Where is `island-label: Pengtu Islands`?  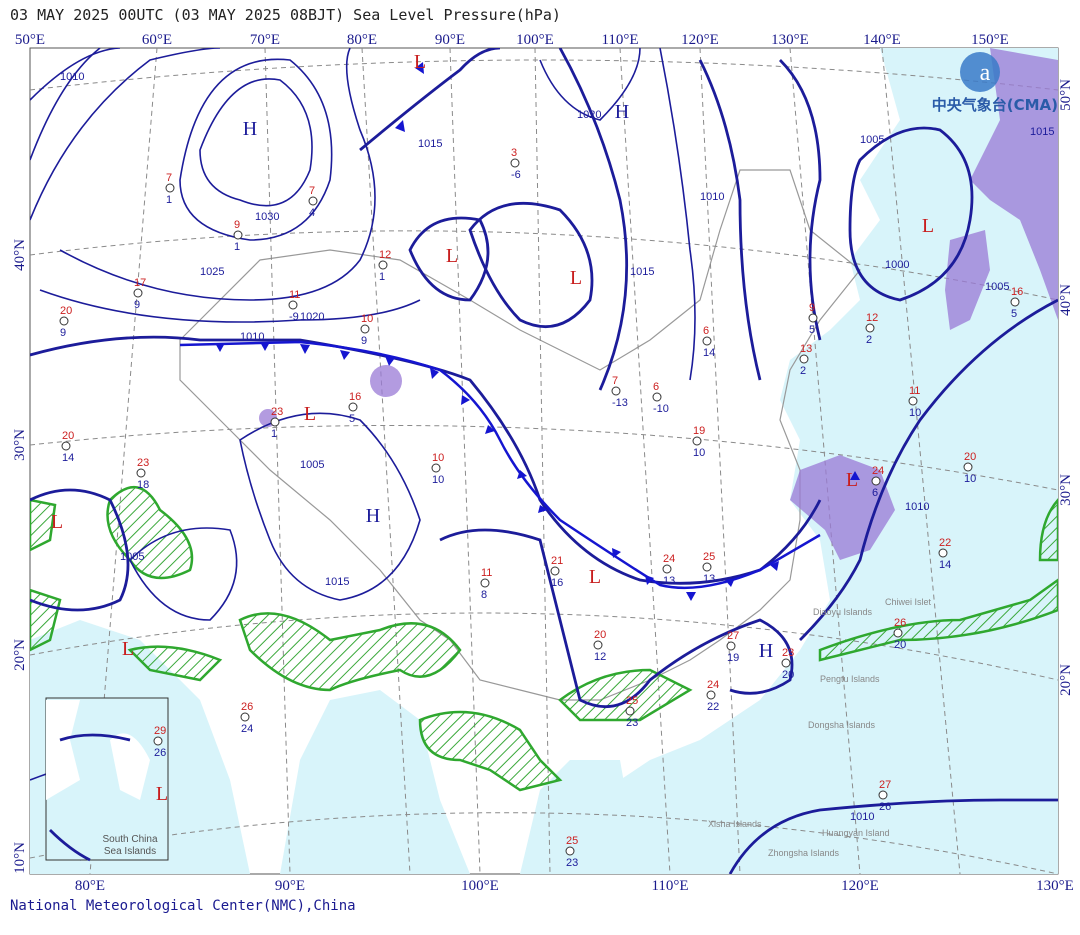
island-label: Pengtu Islands is located at coordinates (850, 679).